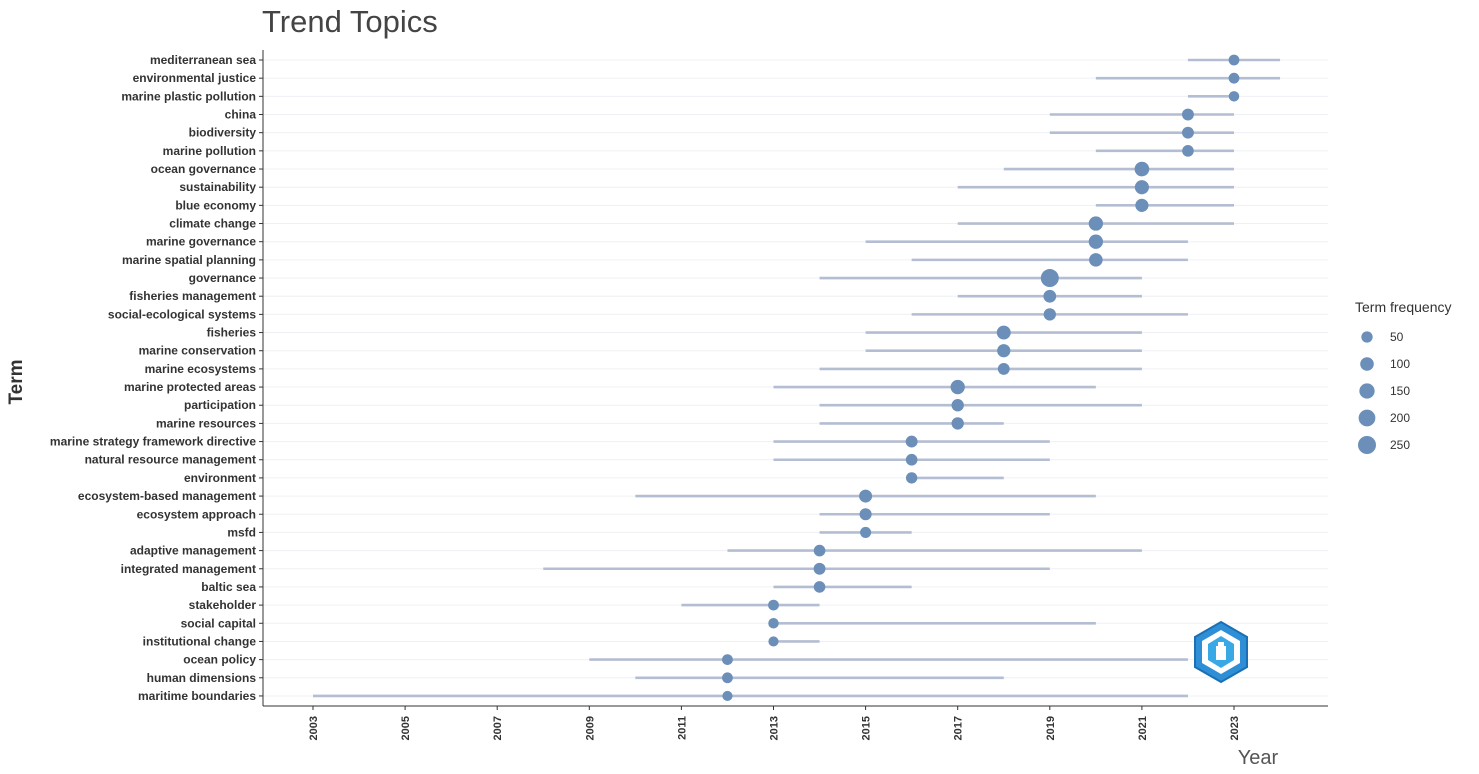 Image resolution: width=1479 pixels, height=774 pixels. Describe the element at coordinates (1400, 391) in the screenshot. I see `legend-label: 150` at that location.